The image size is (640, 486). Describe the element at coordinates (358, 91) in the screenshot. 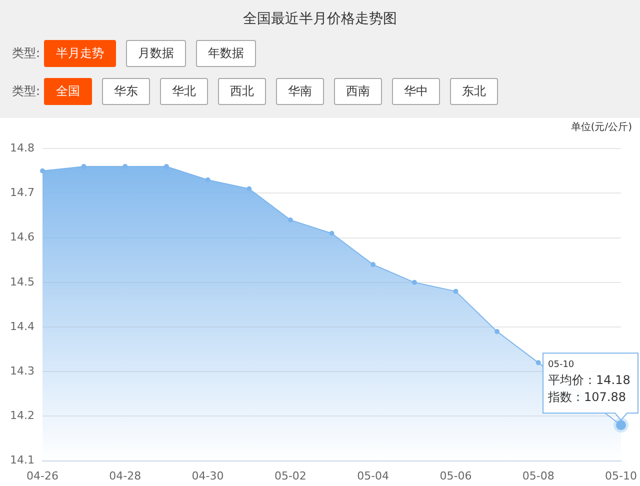

I see `tab-button: 西南` at that location.